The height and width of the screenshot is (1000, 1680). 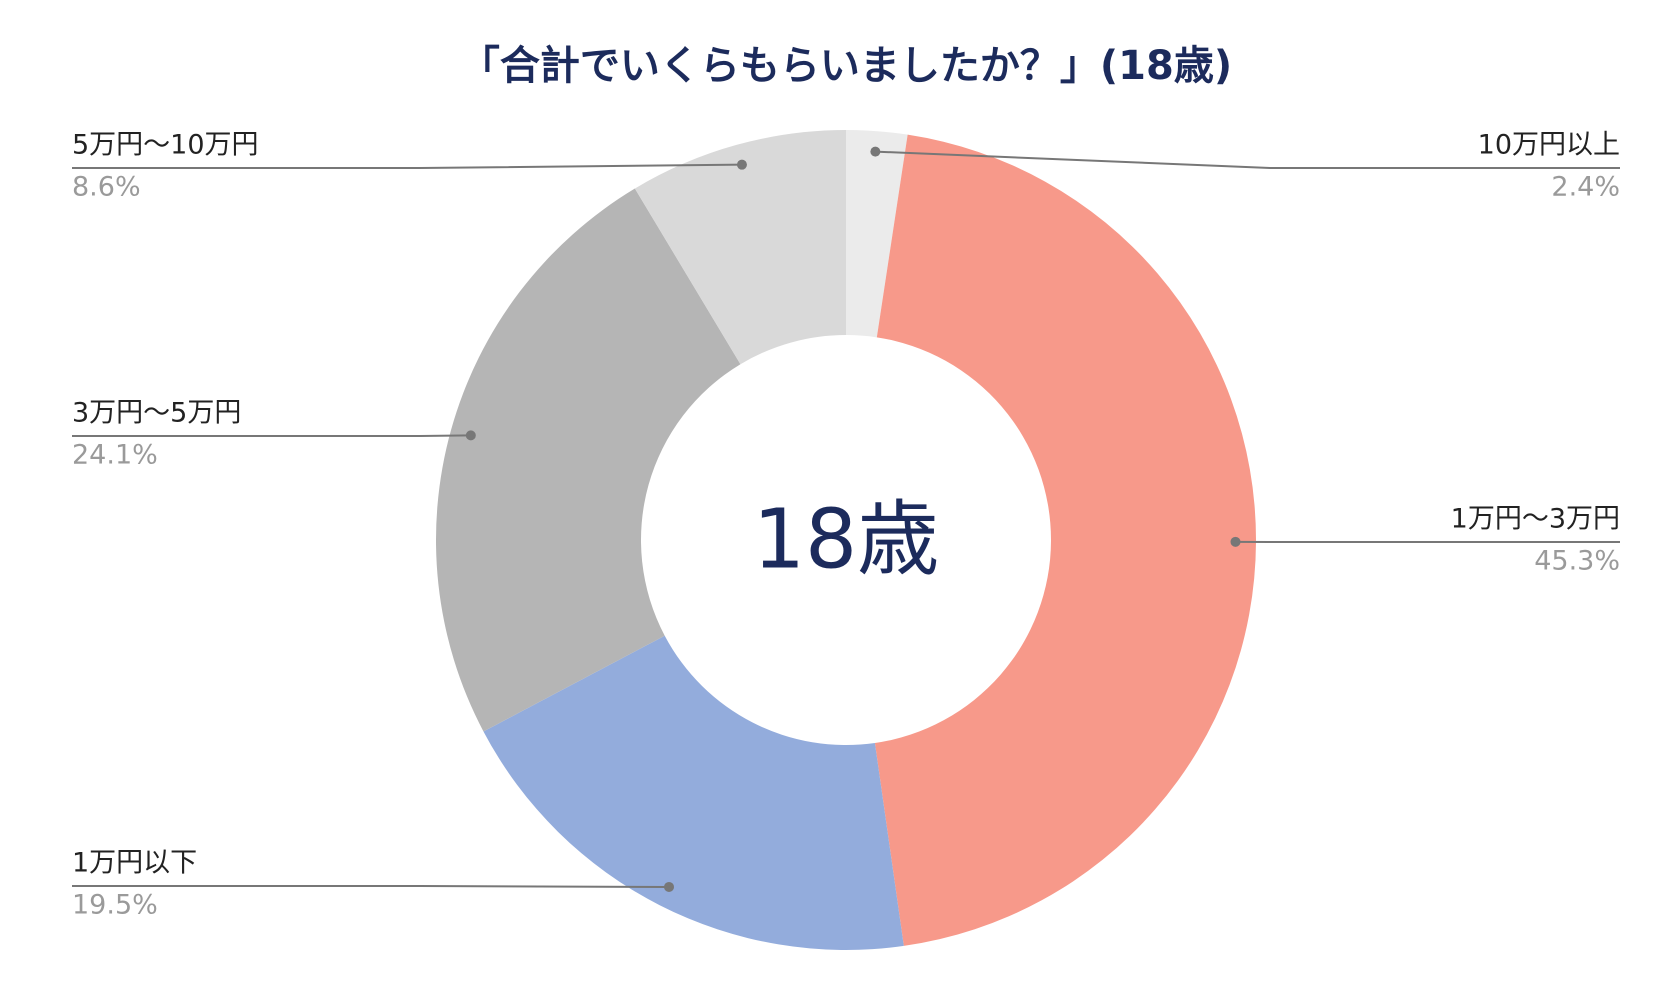 I want to click on legend-label: 10万円以上, so click(x=1549, y=145).